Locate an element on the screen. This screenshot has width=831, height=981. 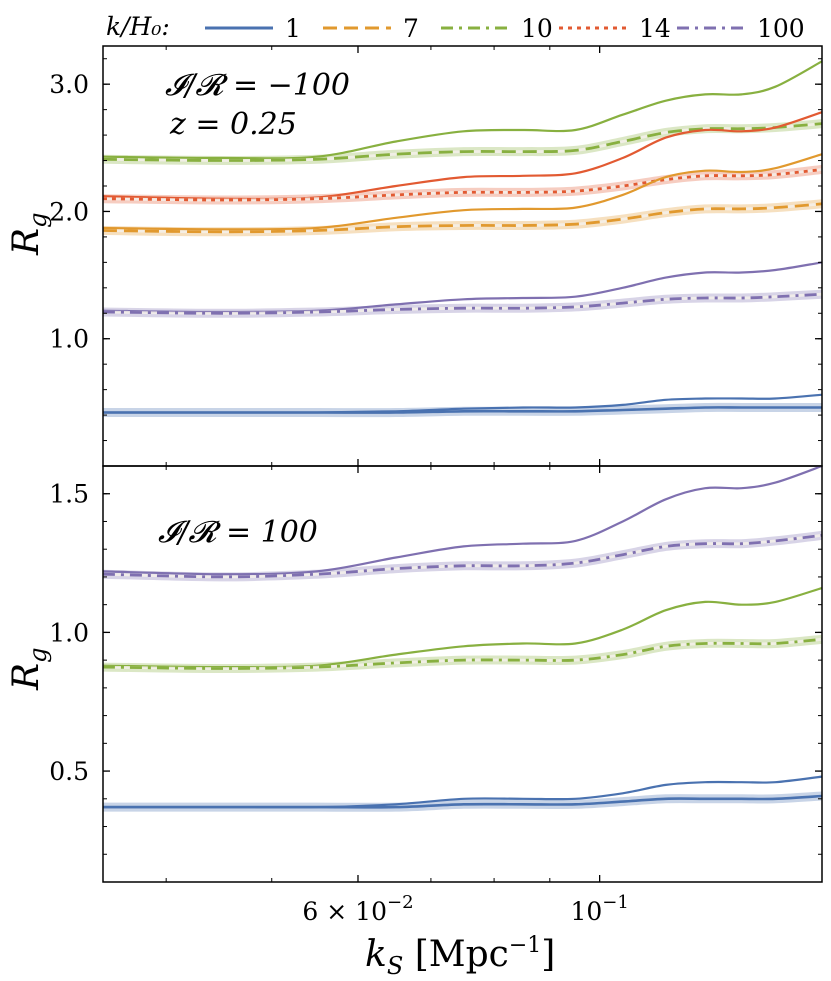
xtick-label: 10−1 is located at coordinates (599, 909).